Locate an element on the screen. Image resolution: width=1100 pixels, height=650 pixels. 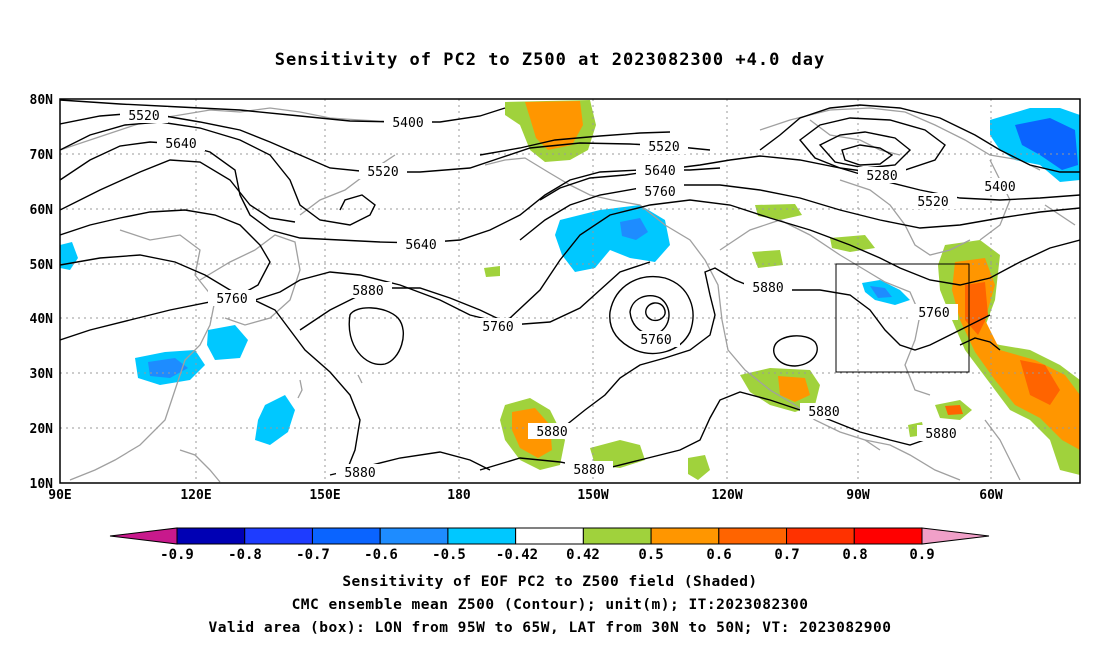
lat-label: 50N is located at coordinates (42, 265).